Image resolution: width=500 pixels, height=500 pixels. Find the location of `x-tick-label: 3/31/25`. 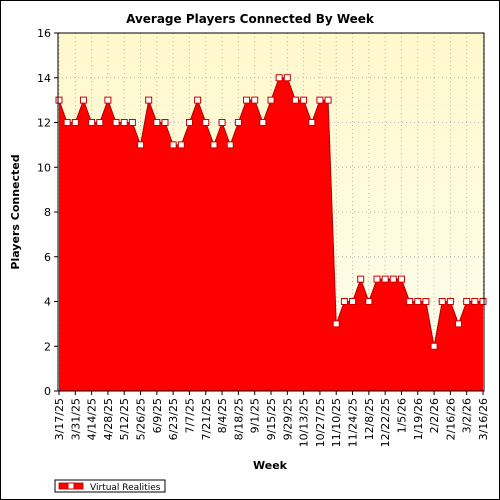

x-tick-label: 3/31/25 is located at coordinates (75, 419).